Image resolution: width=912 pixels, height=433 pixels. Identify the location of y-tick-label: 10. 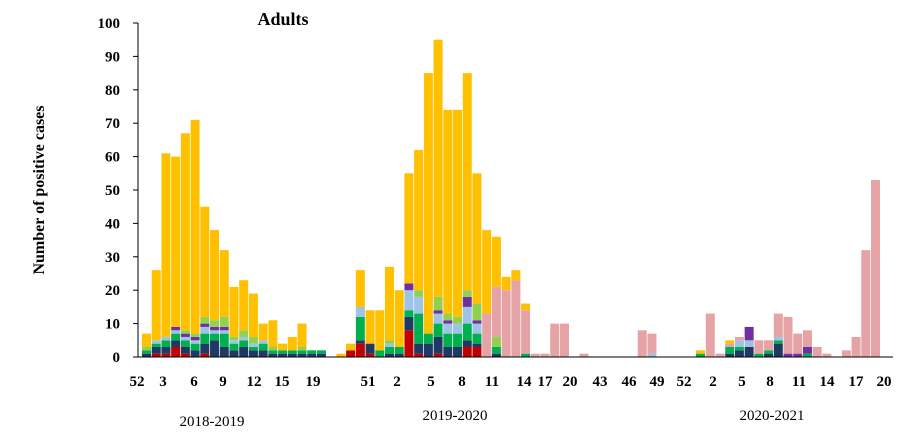
(112, 325).